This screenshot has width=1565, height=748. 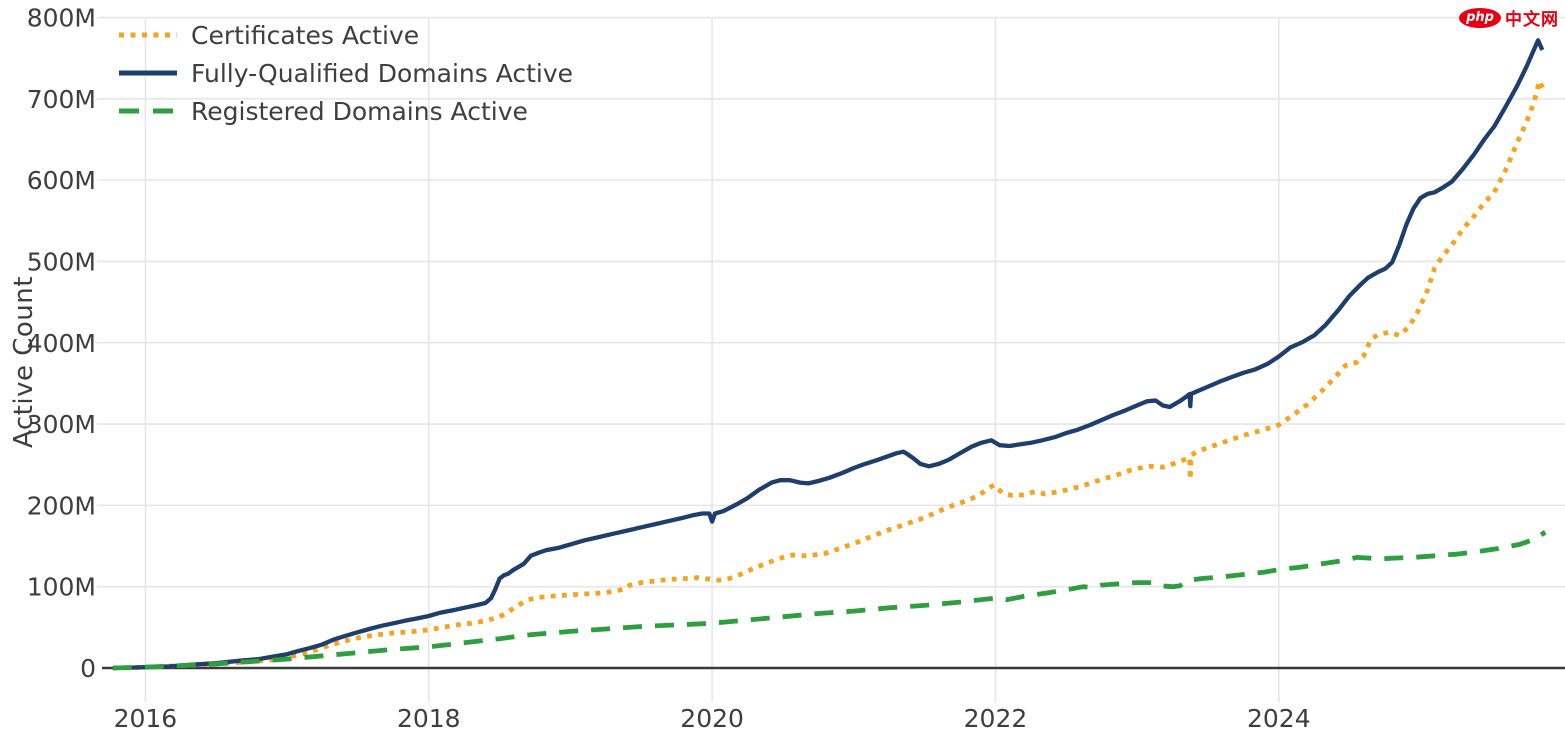 What do you see at coordinates (148, 35) in the screenshot?
I see `certificates-line-swatch-icon` at bounding box center [148, 35].